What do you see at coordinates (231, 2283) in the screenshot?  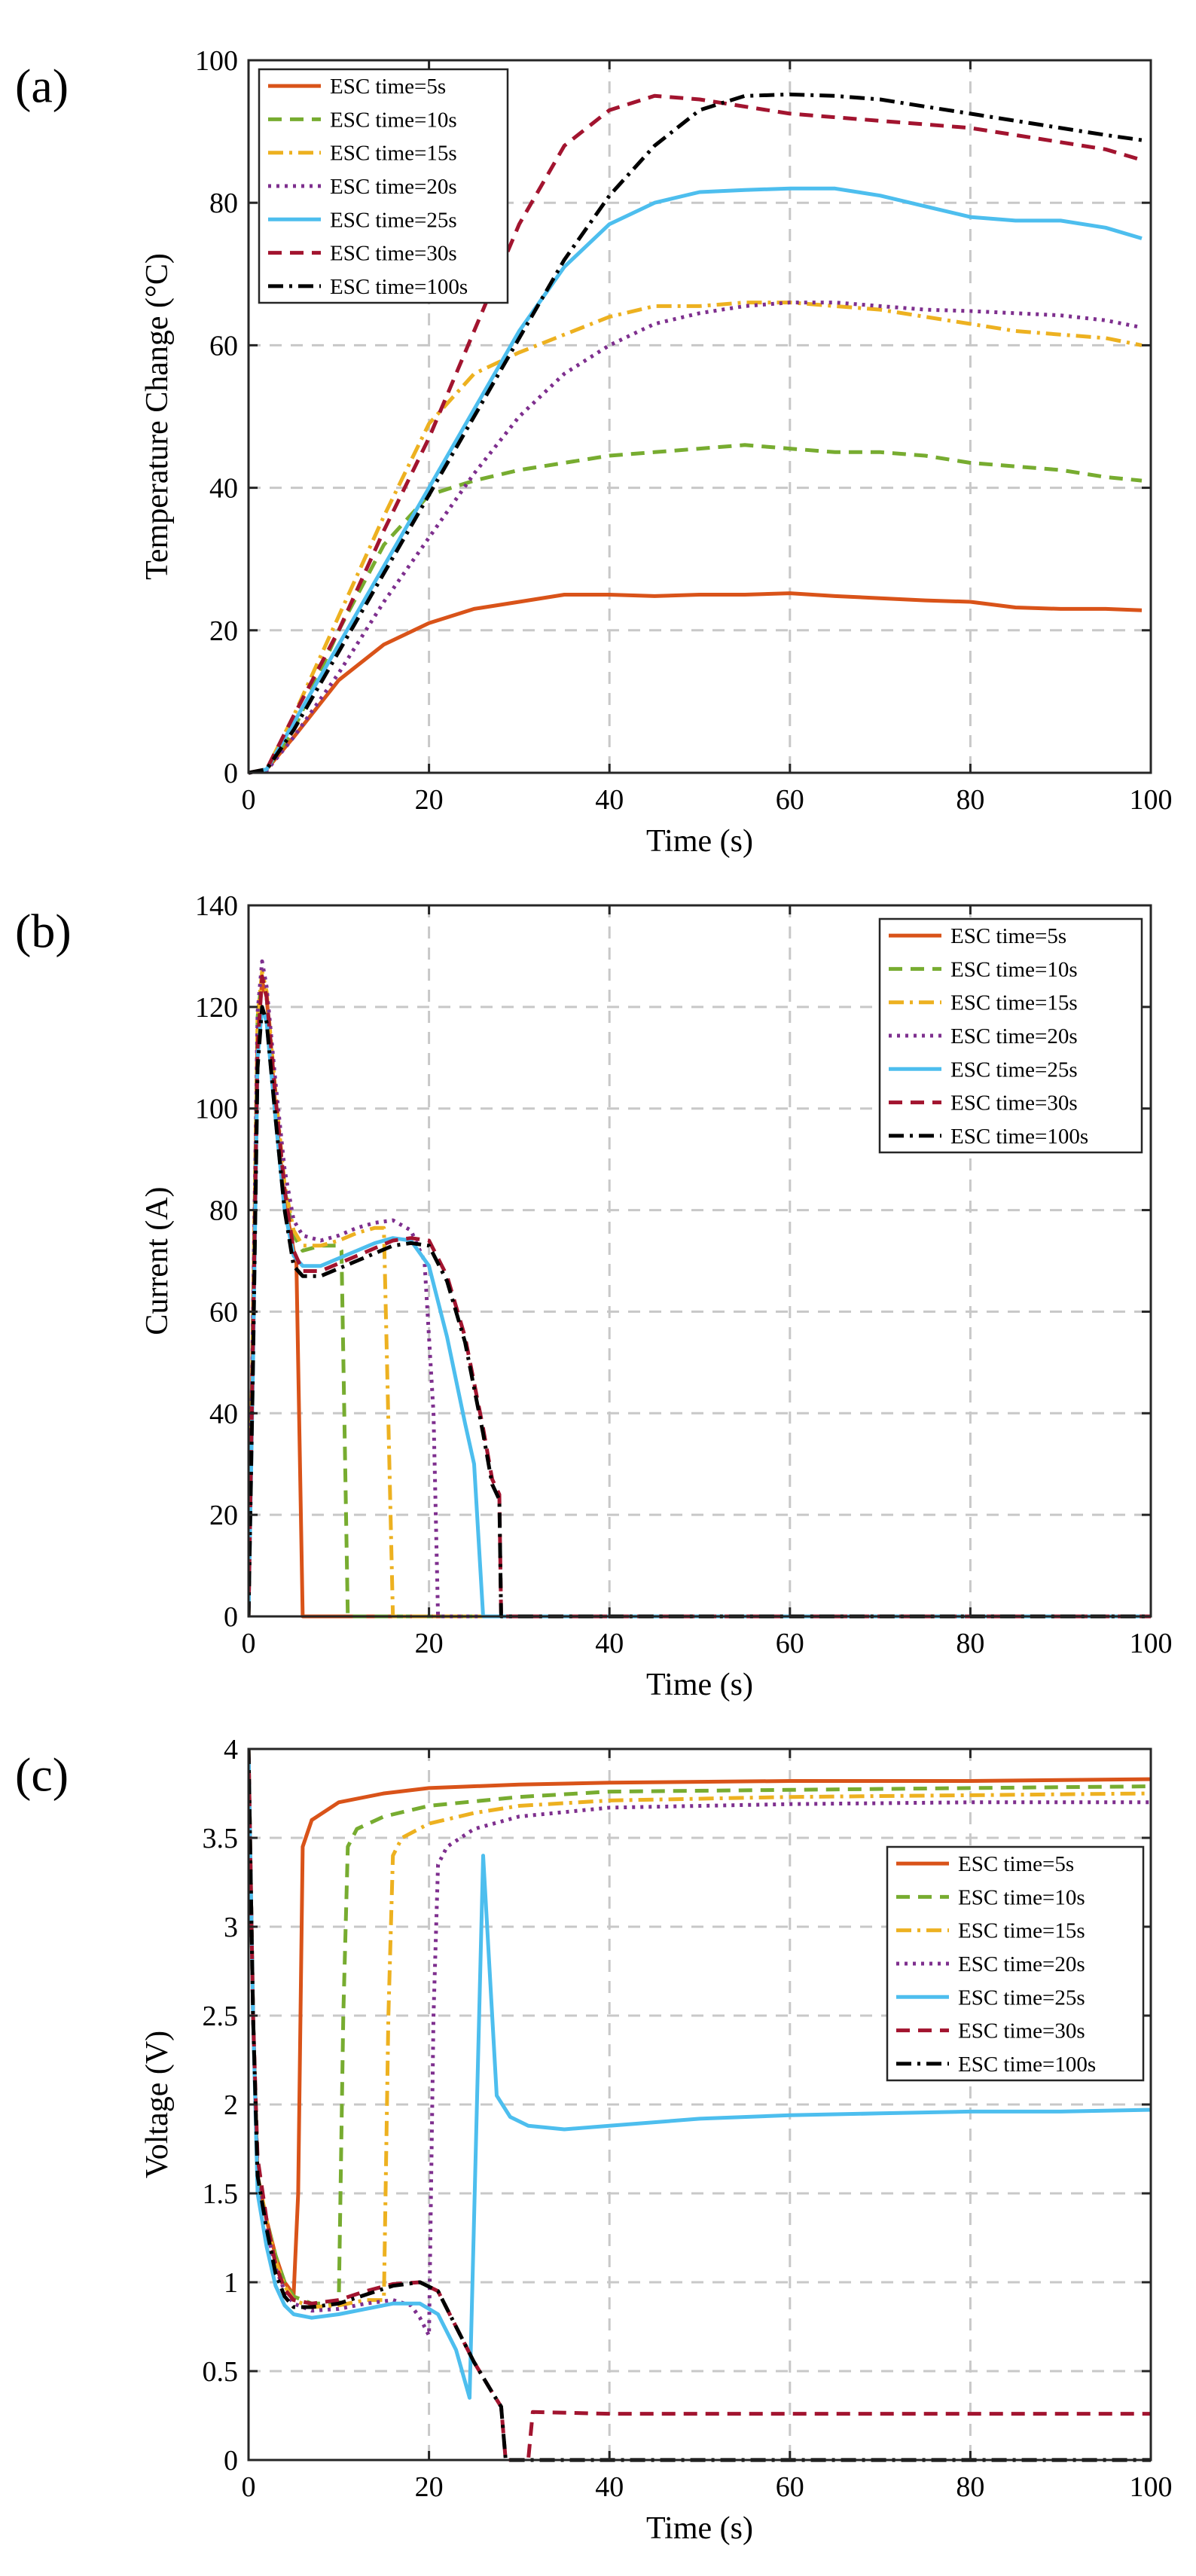 I see `y-tick-label: 1` at bounding box center [231, 2283].